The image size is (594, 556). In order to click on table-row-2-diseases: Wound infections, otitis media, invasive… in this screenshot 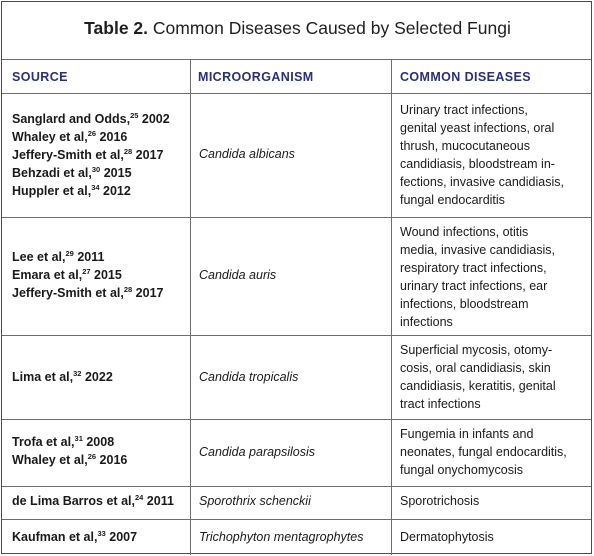, I will do `click(477, 277)`.